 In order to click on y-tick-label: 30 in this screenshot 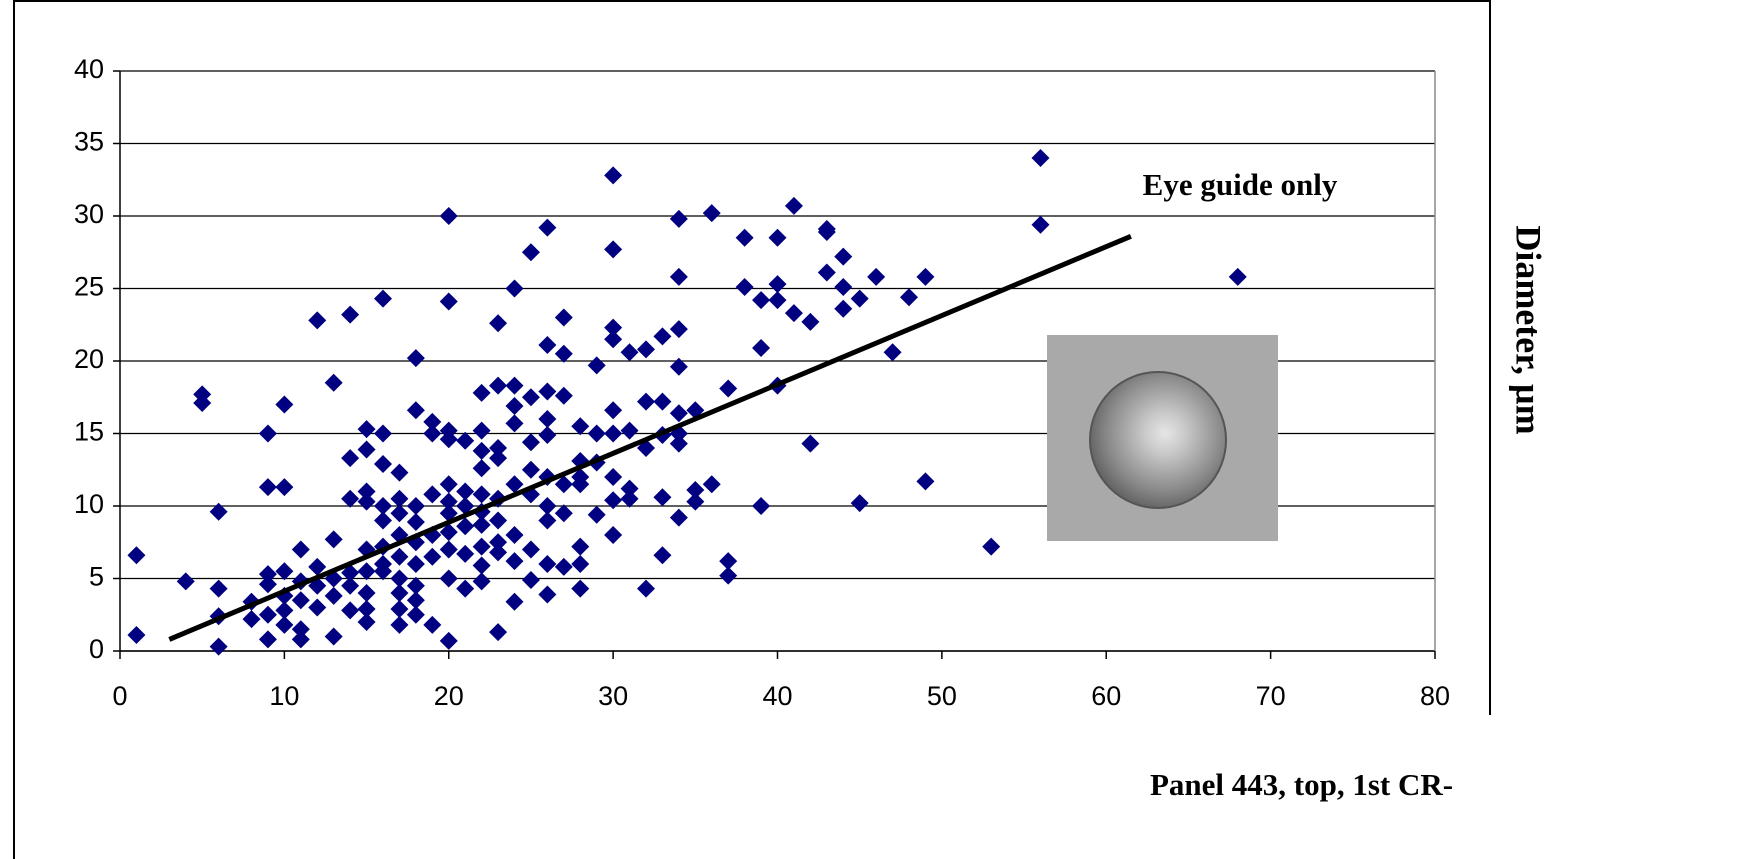, I will do `click(89, 214)`.